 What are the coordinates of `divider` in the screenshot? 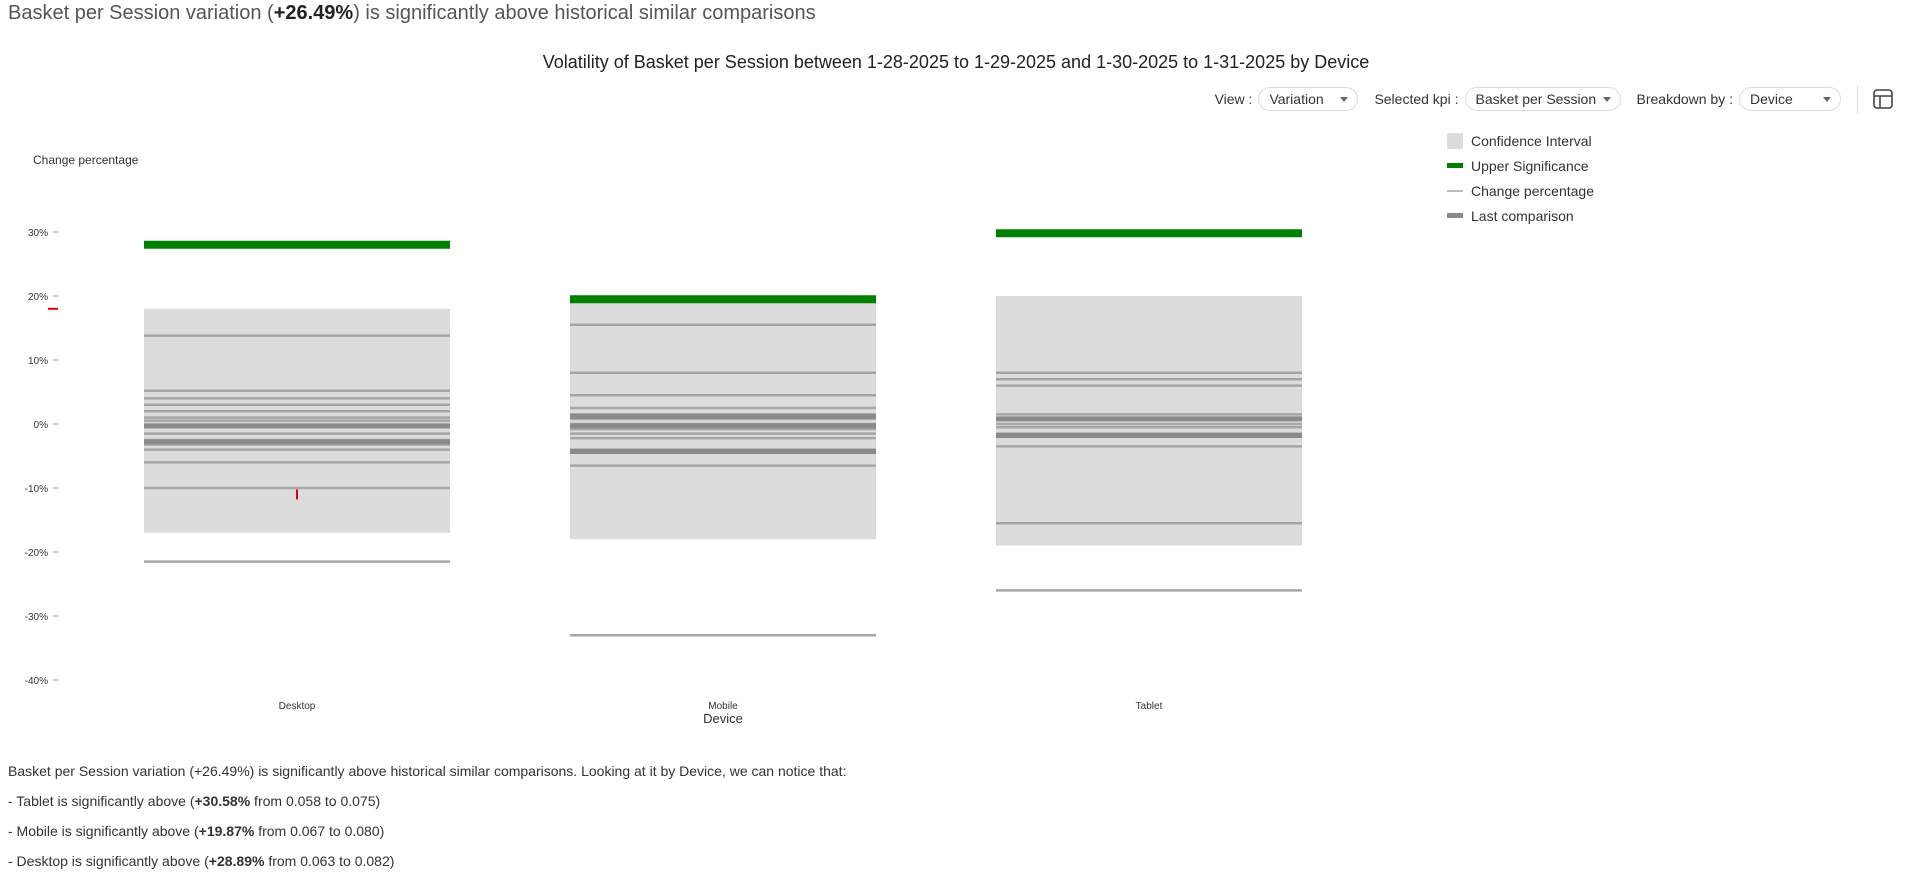 It's located at (1857, 99).